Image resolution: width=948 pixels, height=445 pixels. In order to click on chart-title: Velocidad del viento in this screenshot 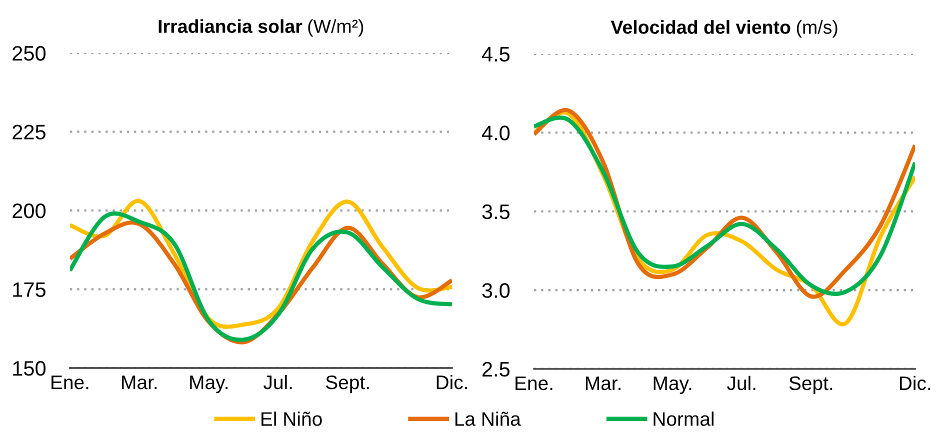, I will do `click(700, 27)`.